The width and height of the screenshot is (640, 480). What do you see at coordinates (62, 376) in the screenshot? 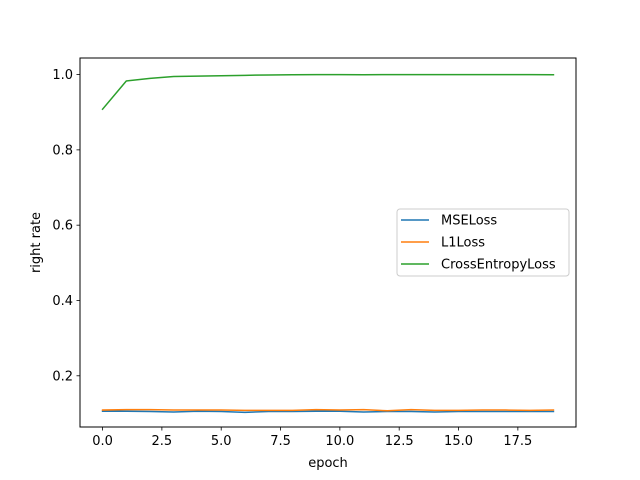
I see `y-tick-label: 0.2` at bounding box center [62, 376].